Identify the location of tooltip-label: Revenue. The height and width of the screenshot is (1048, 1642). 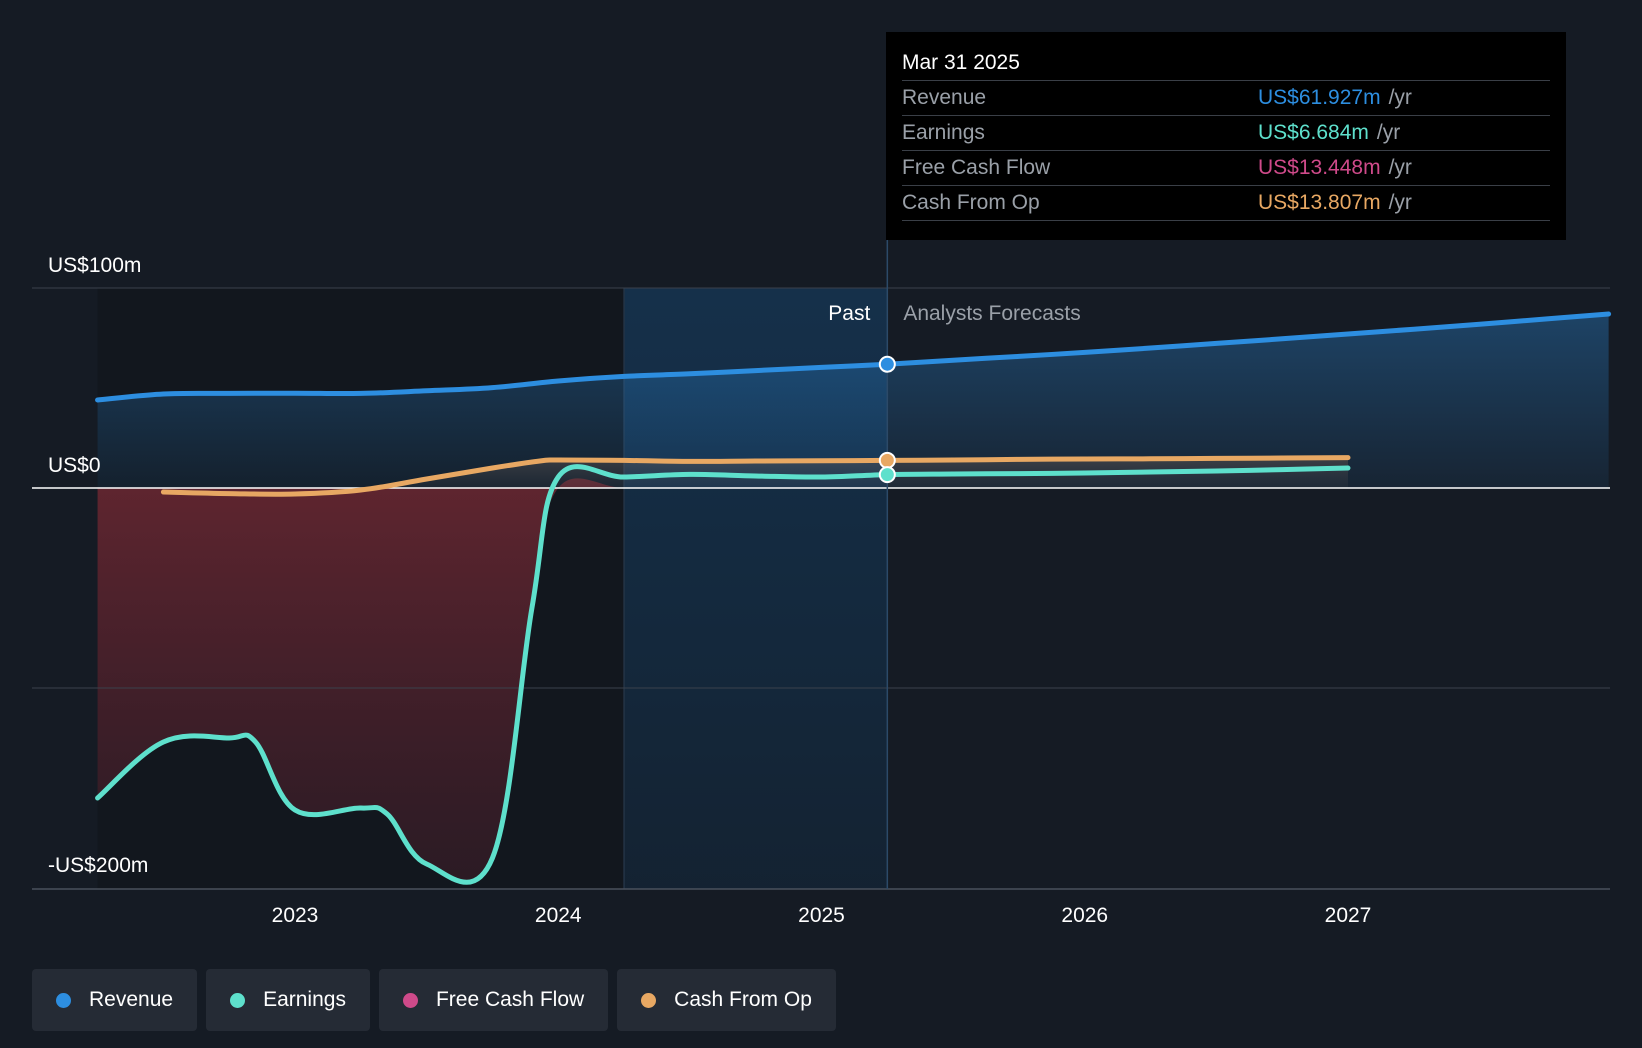
(944, 97).